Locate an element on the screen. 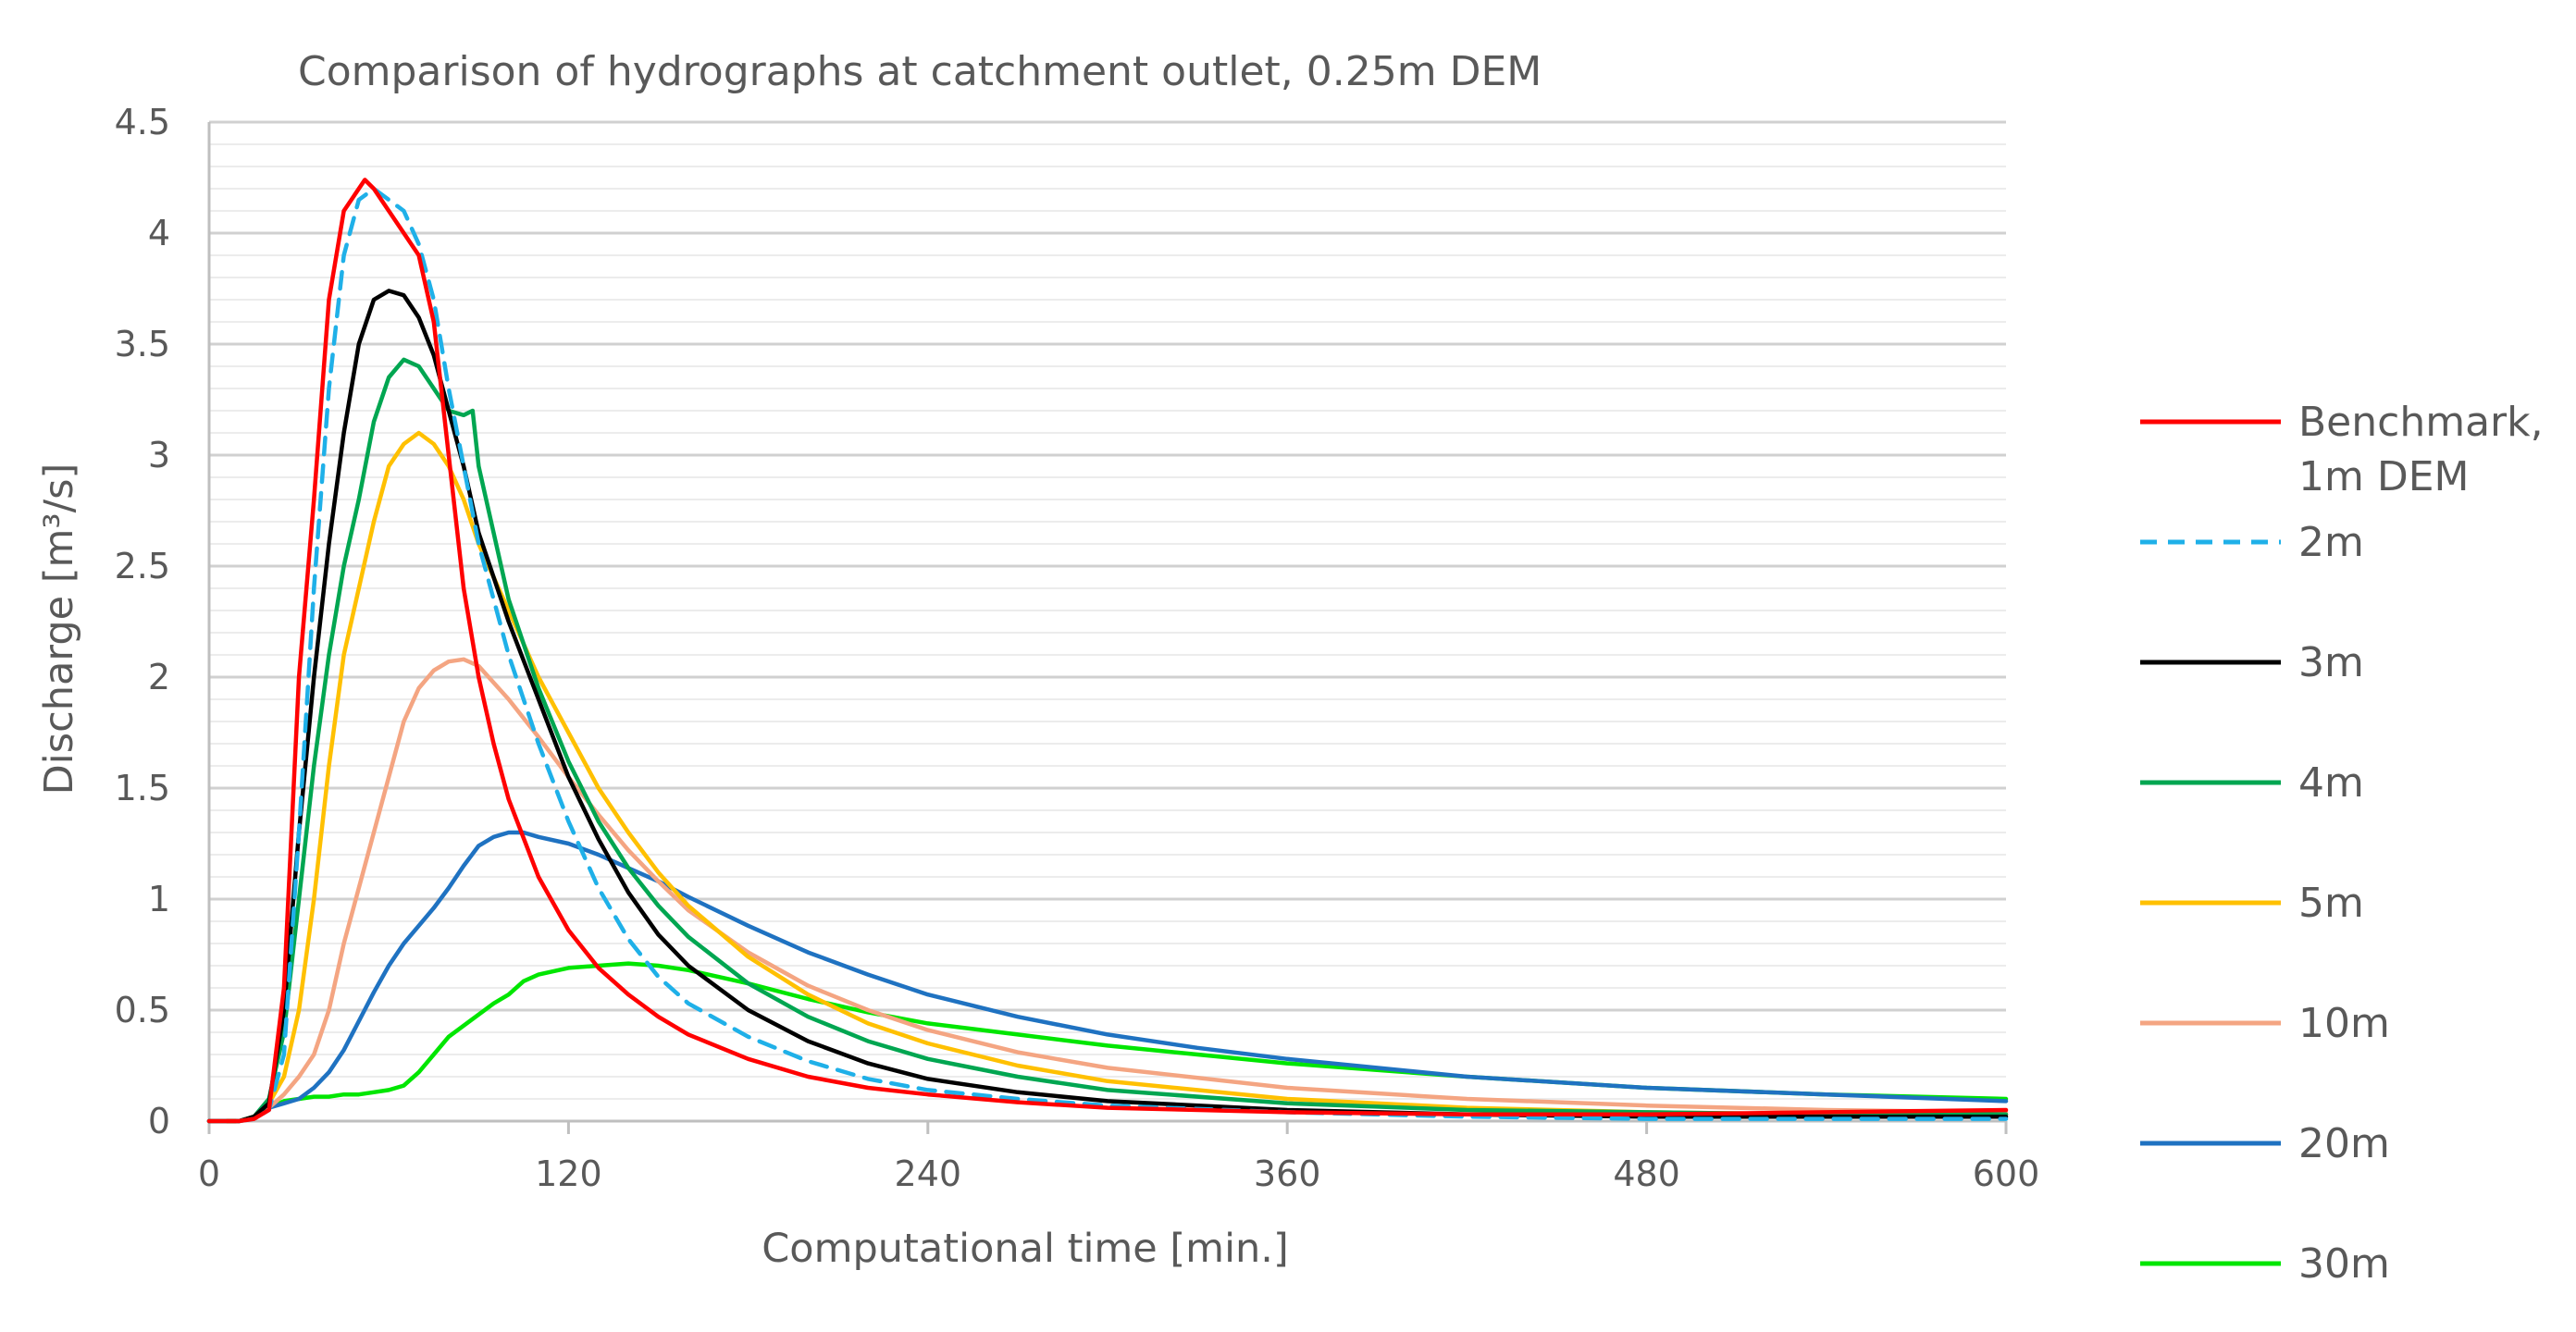 This screenshot has height=1332, width=2576. x-axis-title: Computational time [min.] is located at coordinates (1025, 1249).